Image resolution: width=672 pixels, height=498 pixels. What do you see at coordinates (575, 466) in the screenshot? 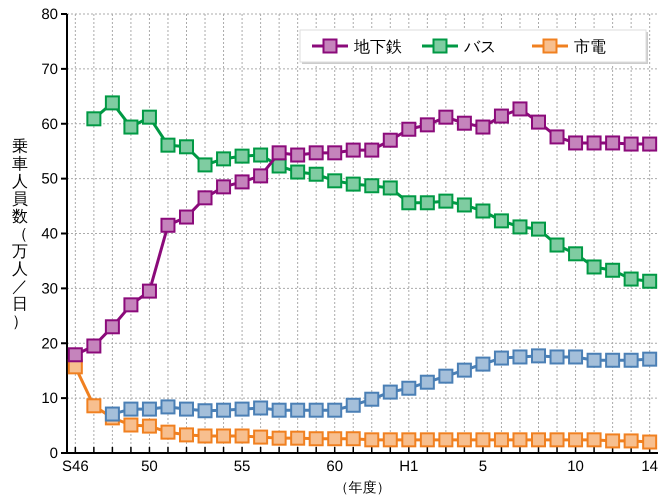
I see `x-tick-label: 10` at bounding box center [575, 466].